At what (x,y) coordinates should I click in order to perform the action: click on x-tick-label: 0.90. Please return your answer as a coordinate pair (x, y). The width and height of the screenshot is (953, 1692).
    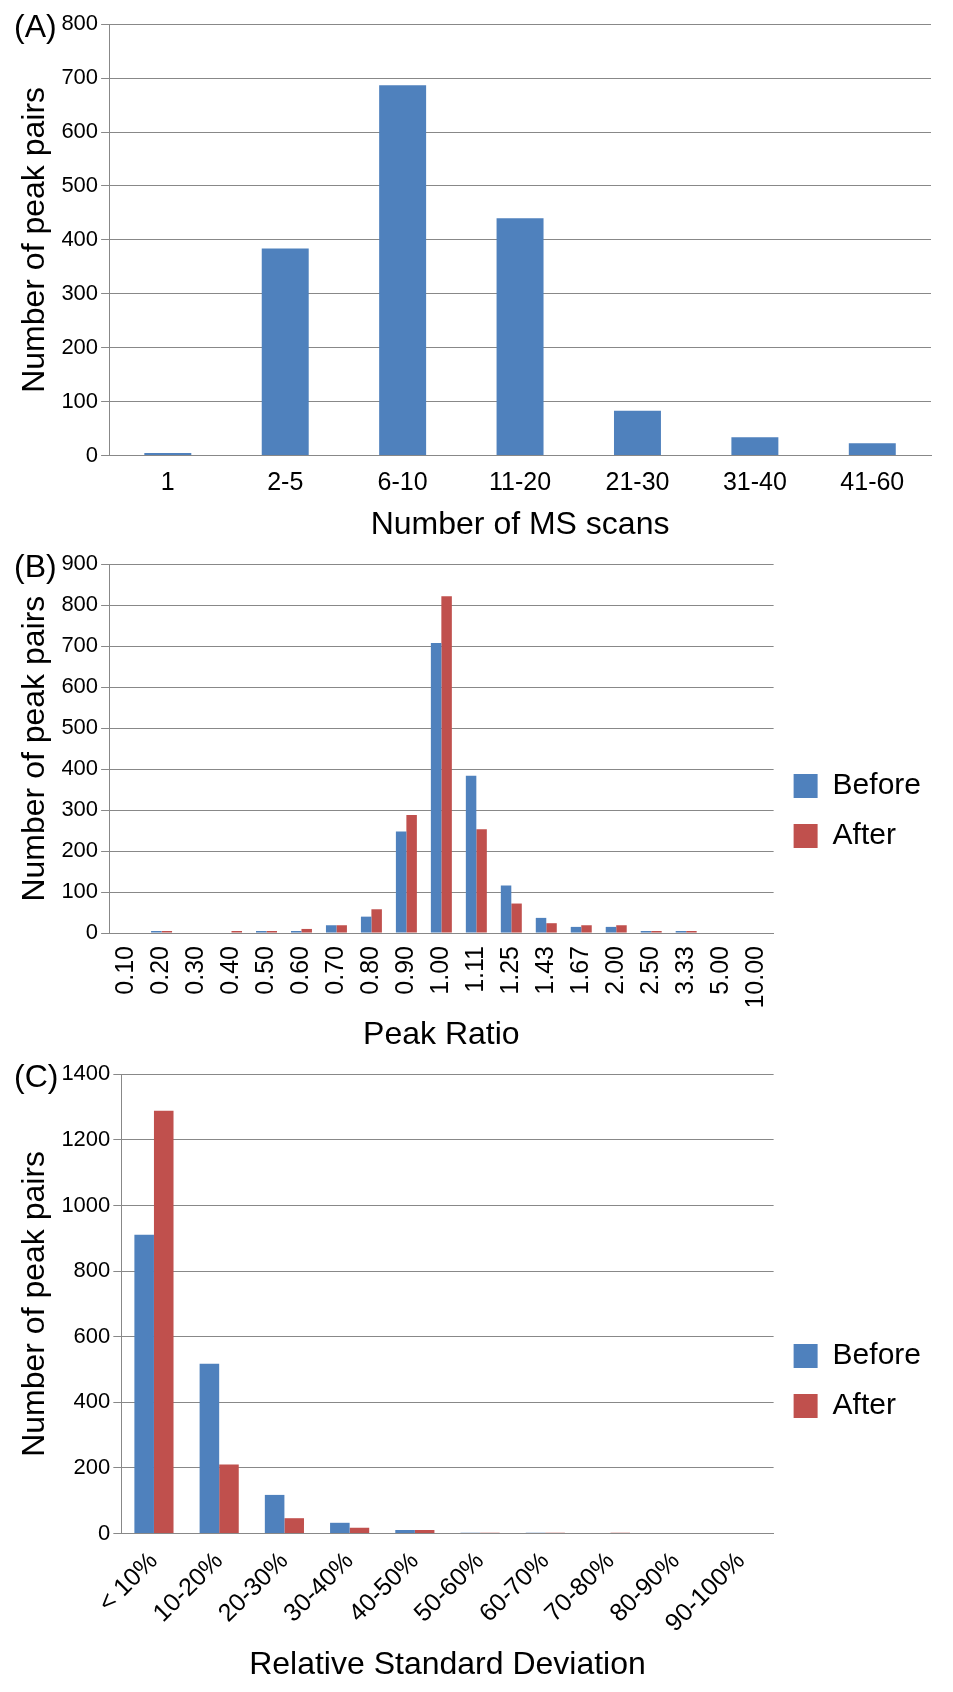
    Looking at the image, I should click on (404, 970).